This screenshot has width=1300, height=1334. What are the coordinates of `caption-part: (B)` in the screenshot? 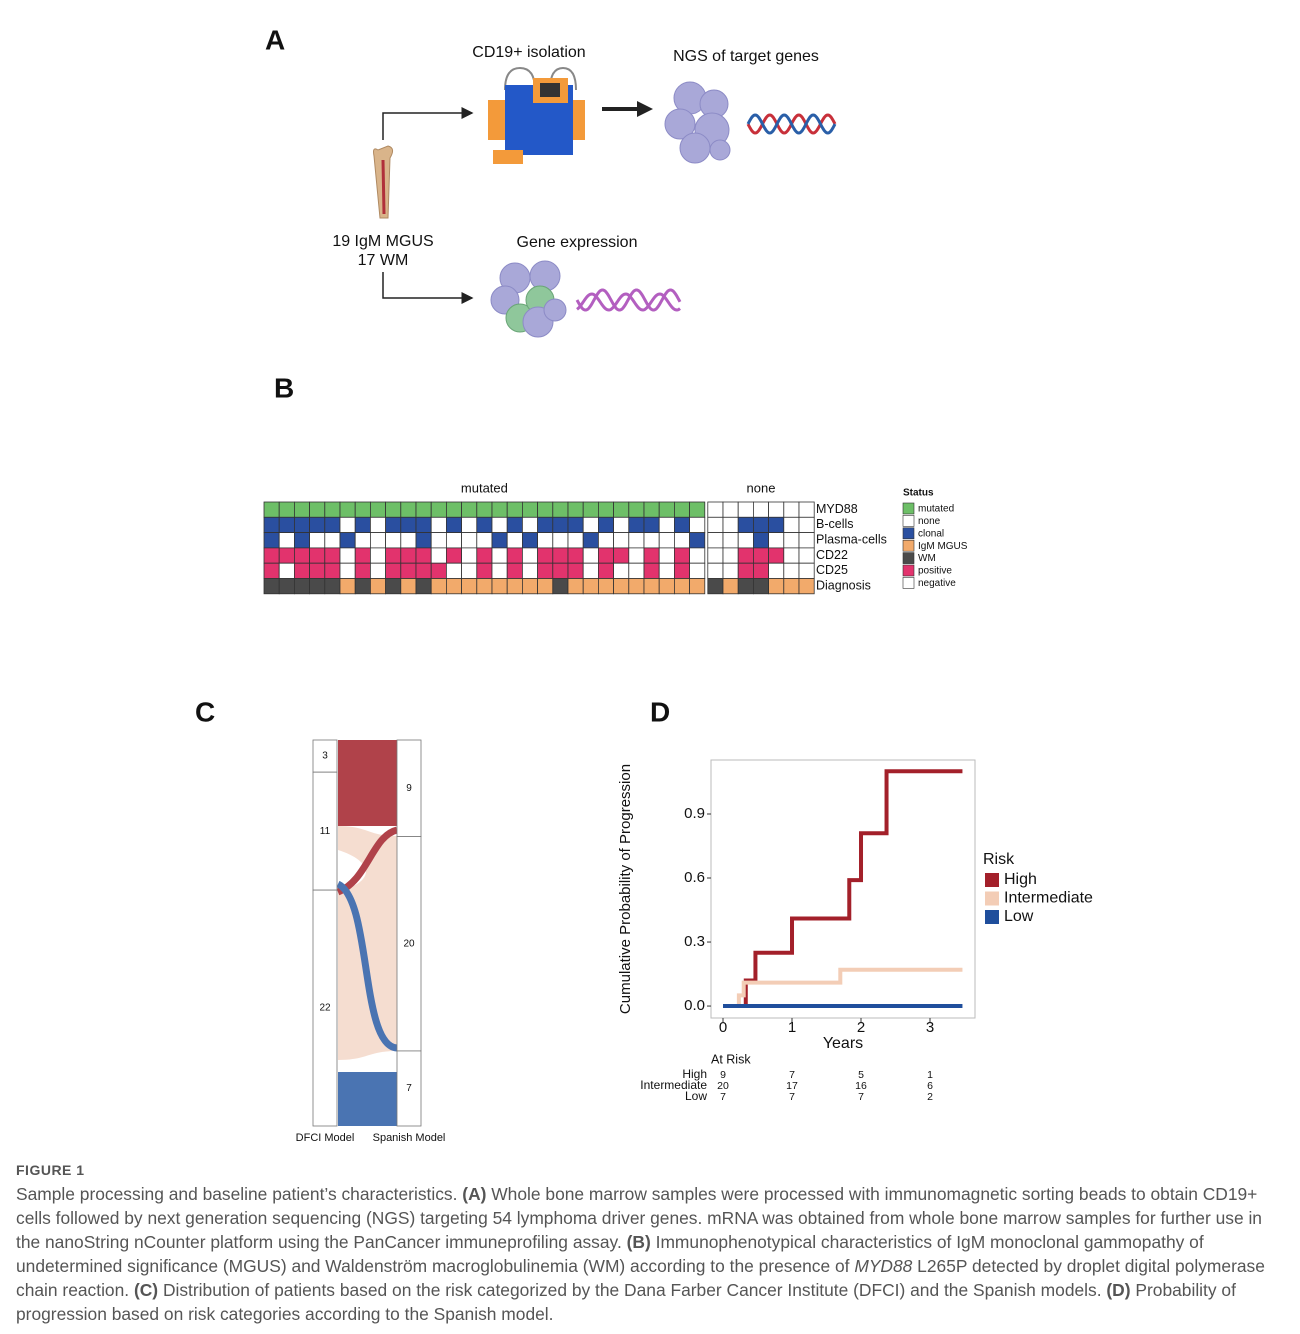 It's located at (638, 1242).